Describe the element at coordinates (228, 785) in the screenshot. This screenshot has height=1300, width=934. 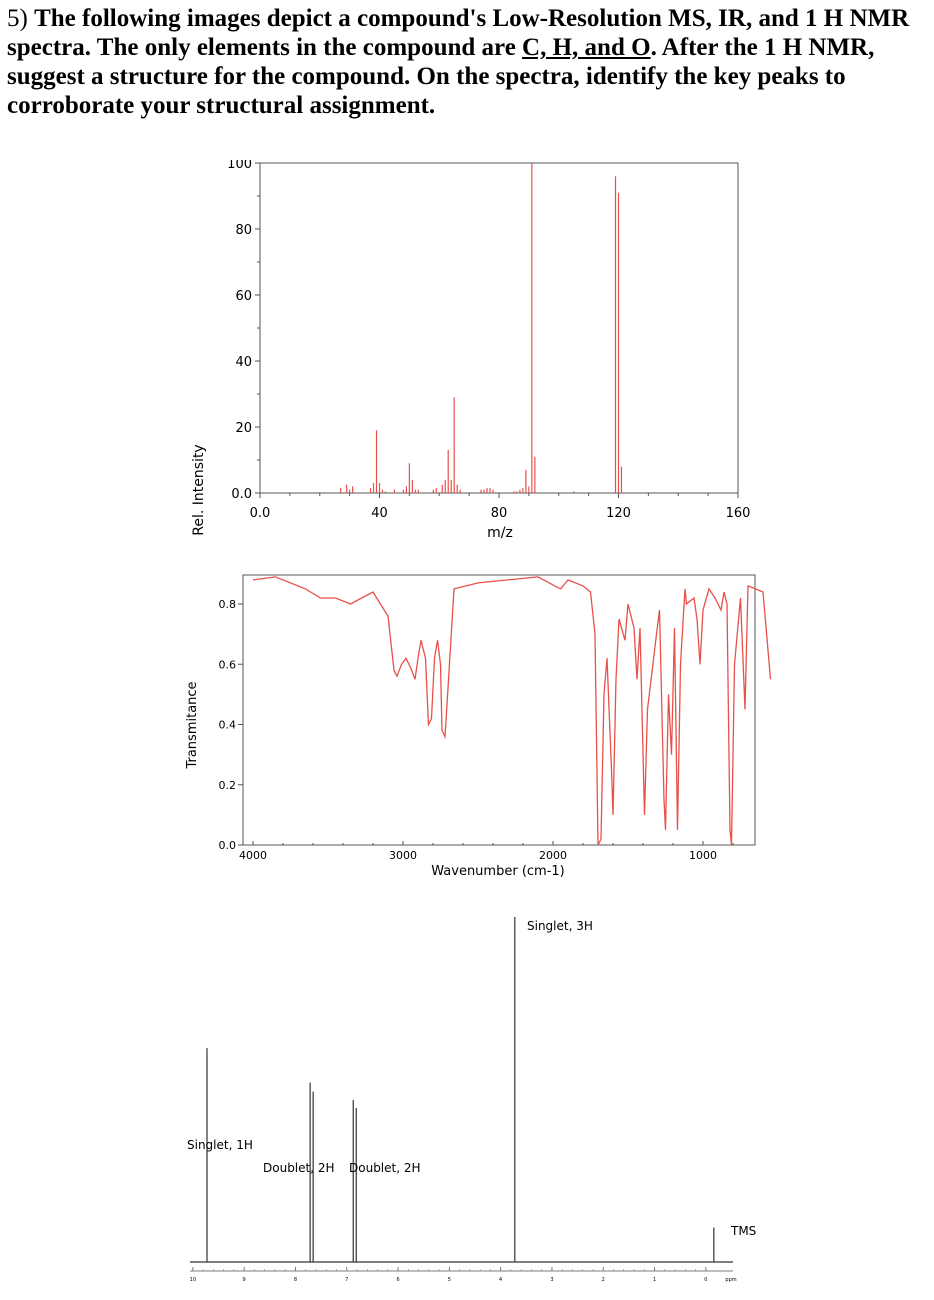
I see `ir-y-tick-label: 0.2` at that location.